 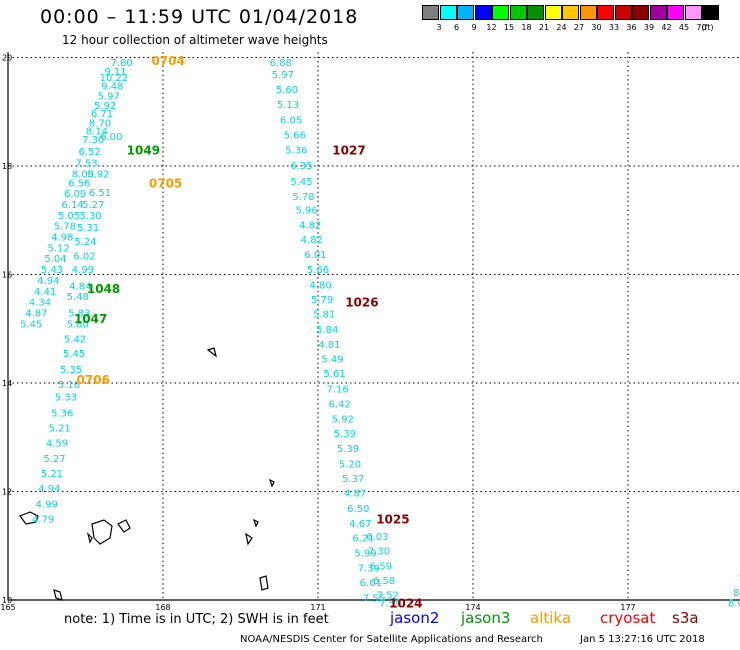 I want to click on swh-value: 5.61, so click(x=334, y=374).